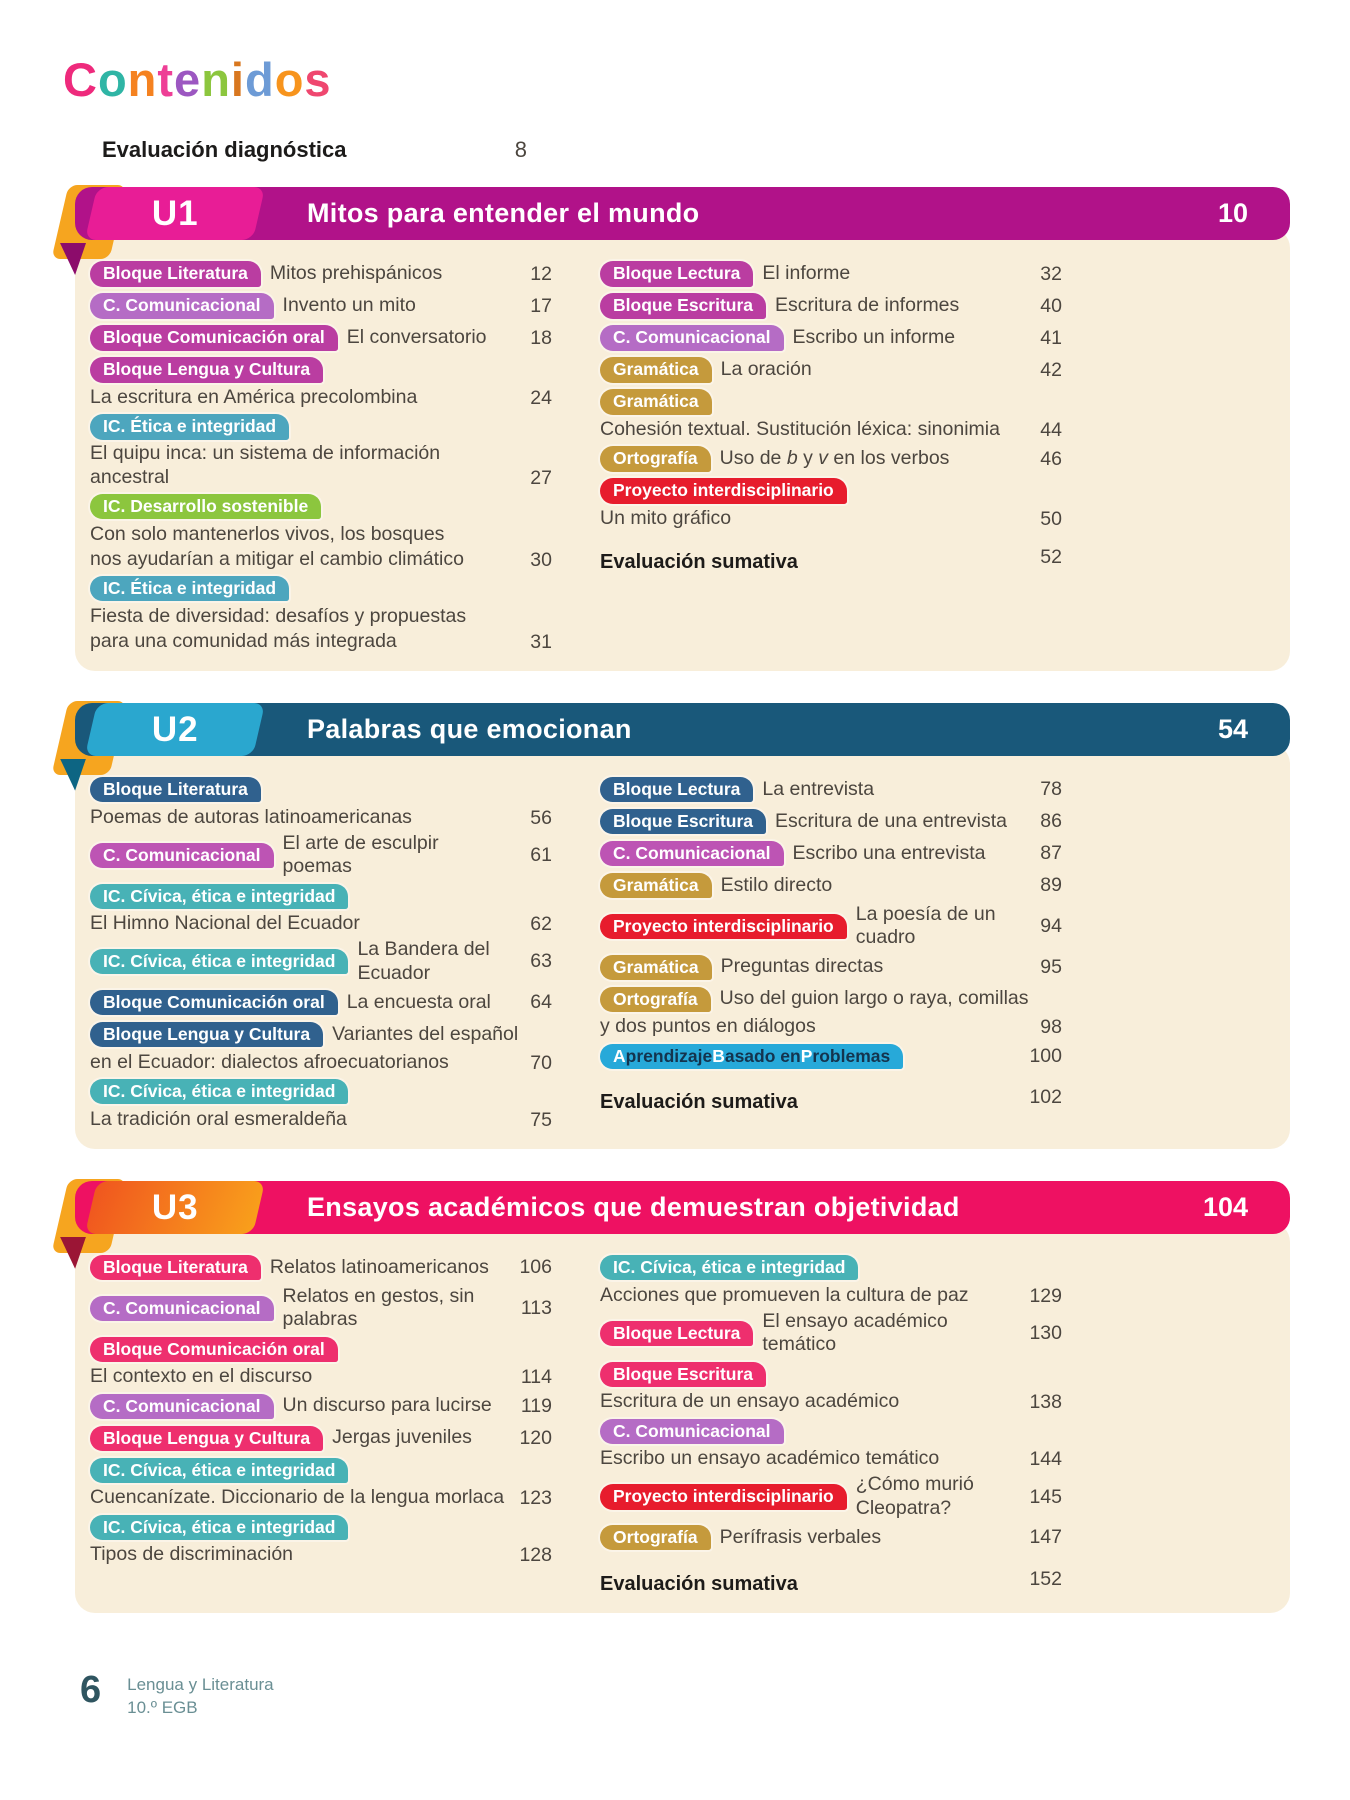  Describe the element at coordinates (80, 79) in the screenshot. I see `title-letter: C` at that location.